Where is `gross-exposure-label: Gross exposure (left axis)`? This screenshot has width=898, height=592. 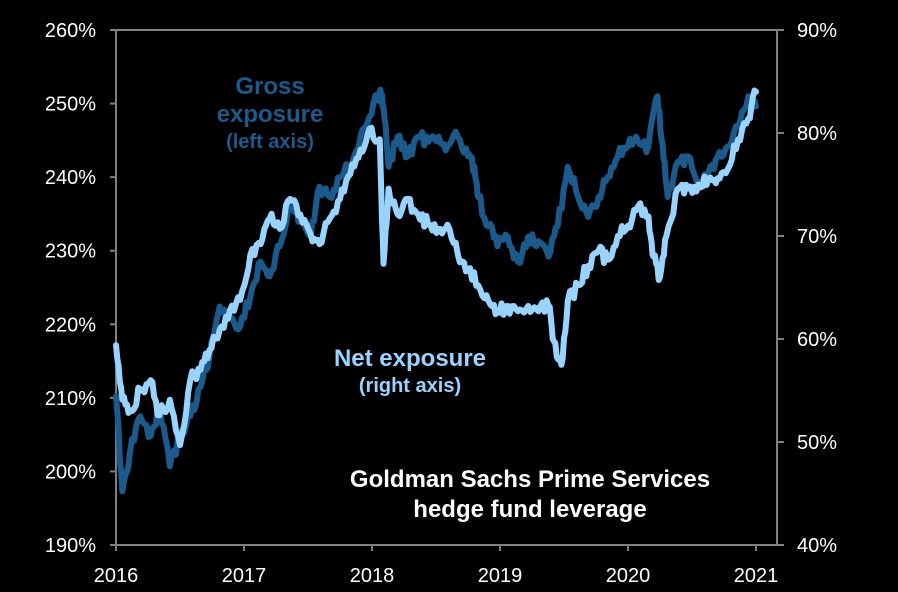
gross-exposure-label: Gross exposure (left axis) is located at coordinates (270, 113).